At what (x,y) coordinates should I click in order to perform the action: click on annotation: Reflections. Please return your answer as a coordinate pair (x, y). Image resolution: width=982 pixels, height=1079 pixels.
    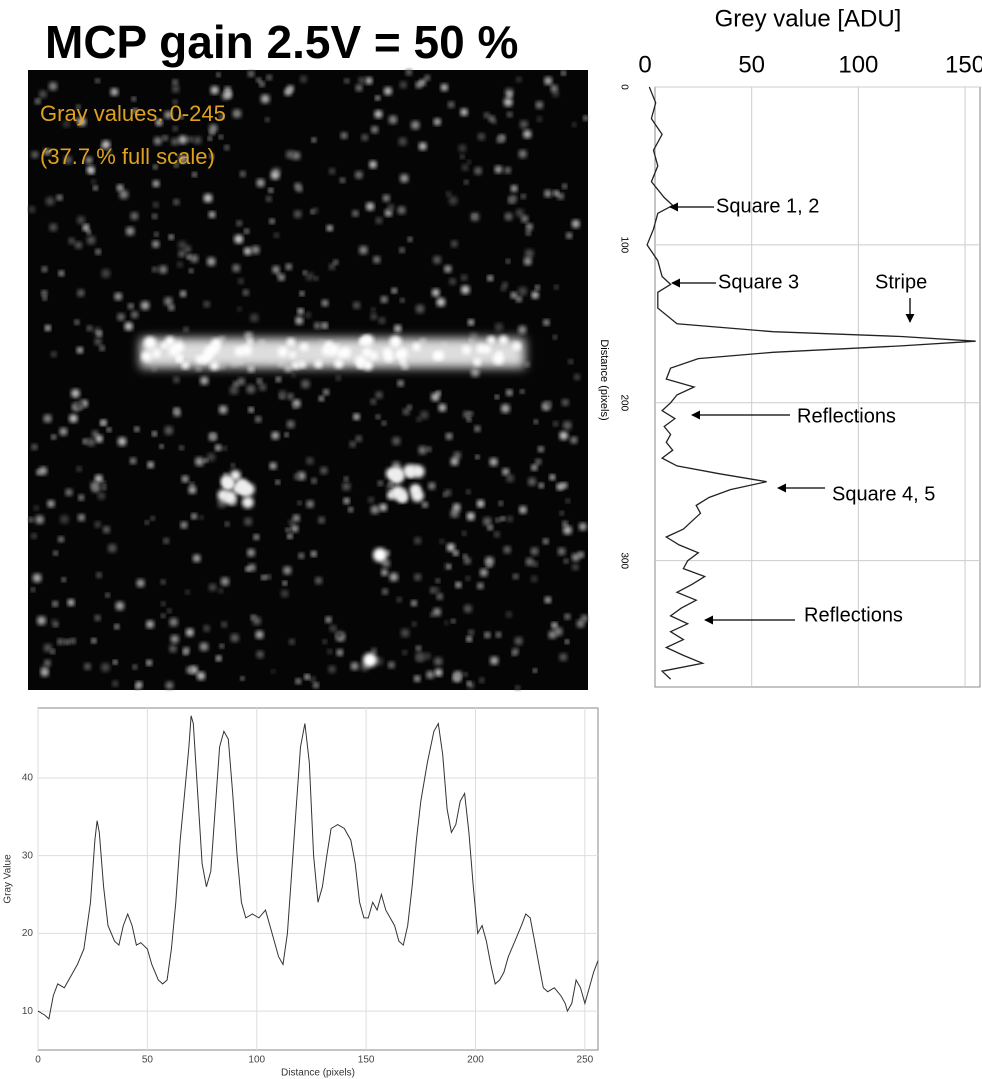
    Looking at the image, I should click on (846, 416).